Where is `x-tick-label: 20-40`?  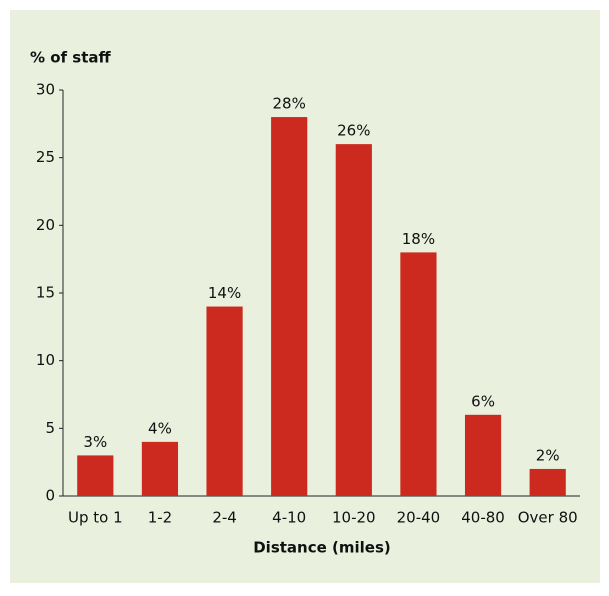
x-tick-label: 20-40 is located at coordinates (419, 518).